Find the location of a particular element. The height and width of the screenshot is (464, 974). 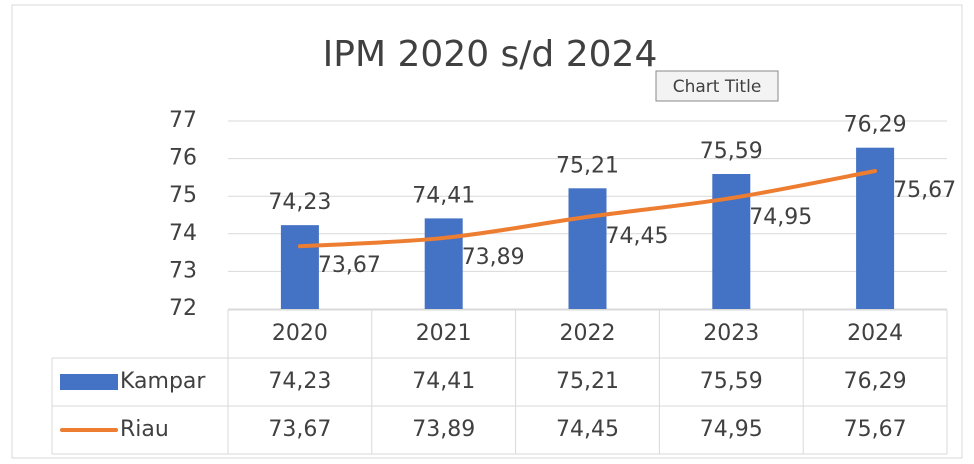

chart-title: IPM 2020 s/d 2024 is located at coordinates (490, 54).